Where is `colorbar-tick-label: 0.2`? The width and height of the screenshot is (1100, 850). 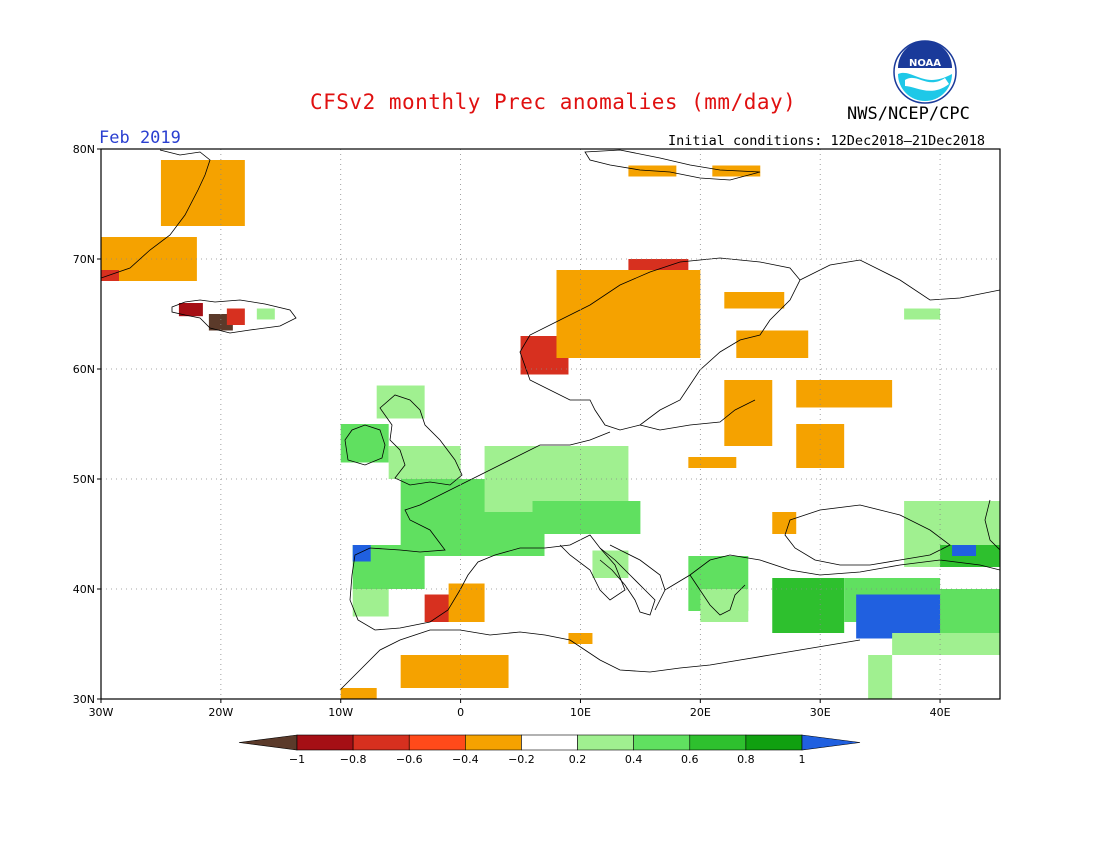 colorbar-tick-label: 0.2 is located at coordinates (578, 759).